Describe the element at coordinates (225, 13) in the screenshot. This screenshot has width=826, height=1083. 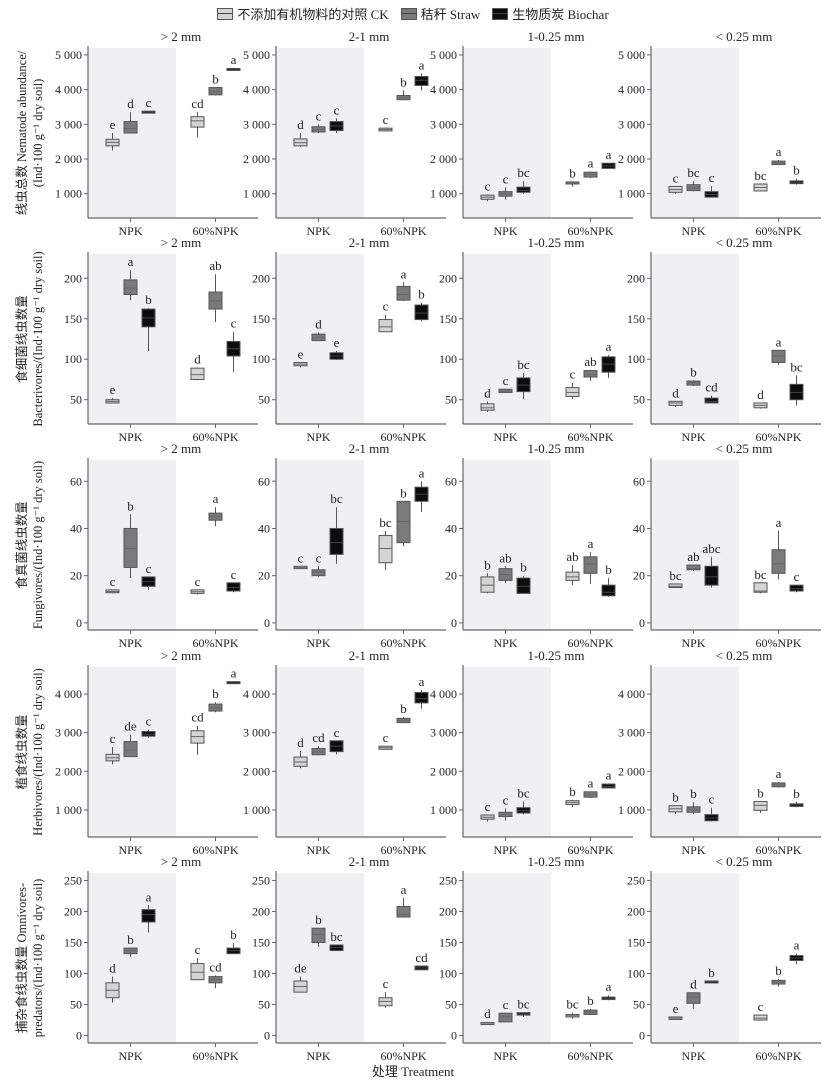
I see `legend-swatch` at that location.